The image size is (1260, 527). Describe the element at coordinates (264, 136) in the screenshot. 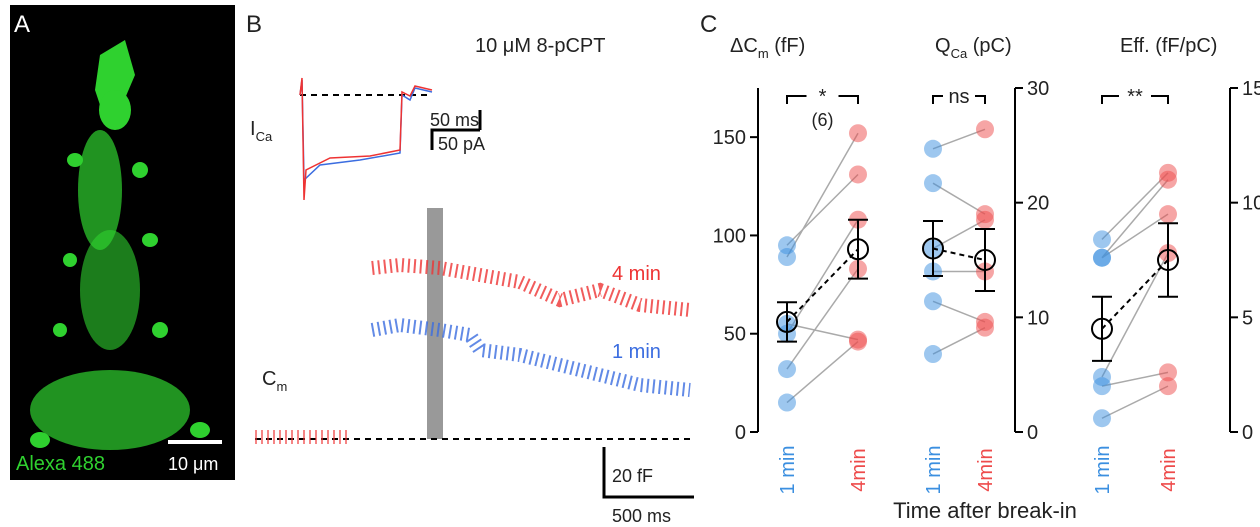

I see `subscript: Ca` at that location.